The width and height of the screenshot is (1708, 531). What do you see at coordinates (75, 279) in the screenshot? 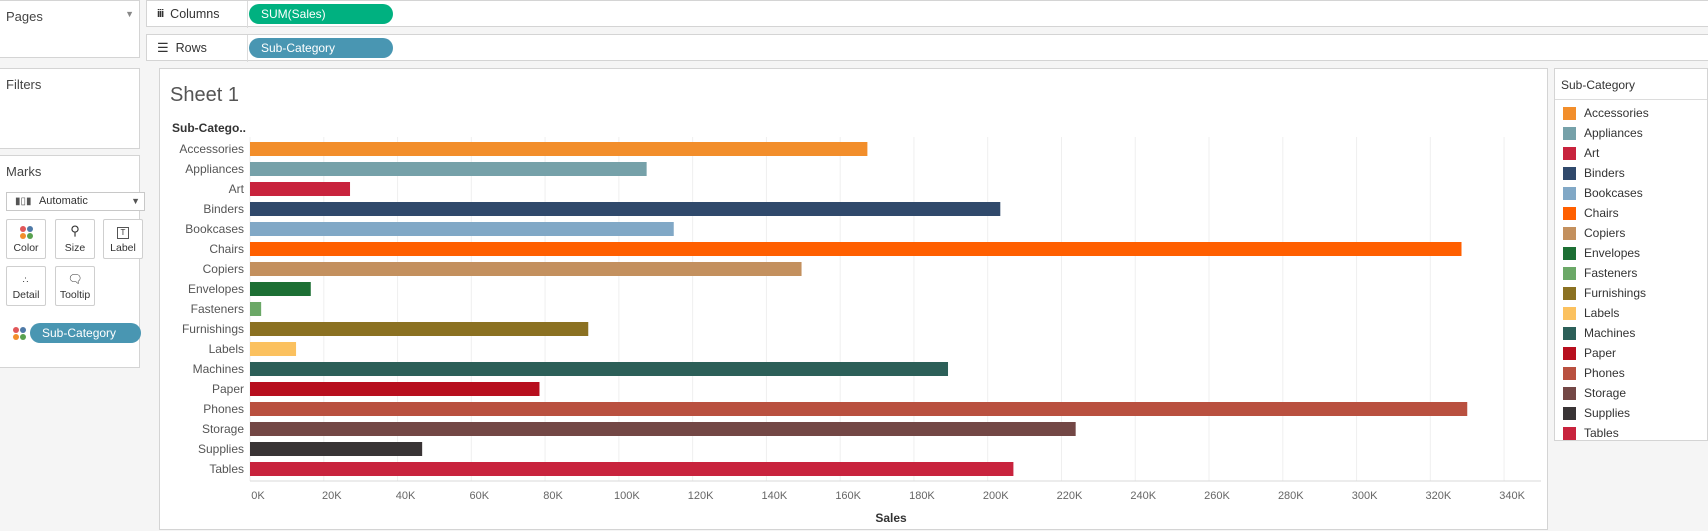
I see `tooltip-icon: 🗨` at bounding box center [75, 279].